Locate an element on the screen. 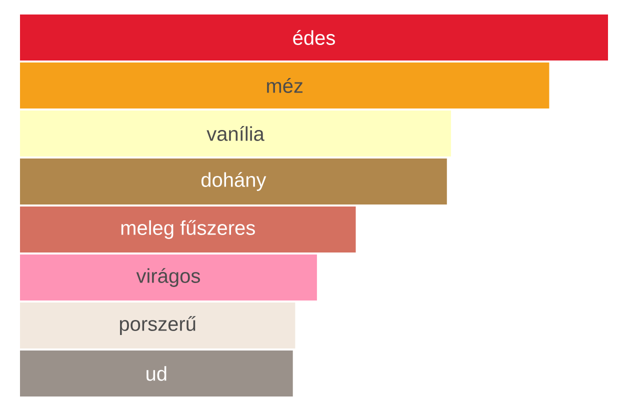 The image size is (639, 407). y-tick-label: vanília is located at coordinates (235, 133).